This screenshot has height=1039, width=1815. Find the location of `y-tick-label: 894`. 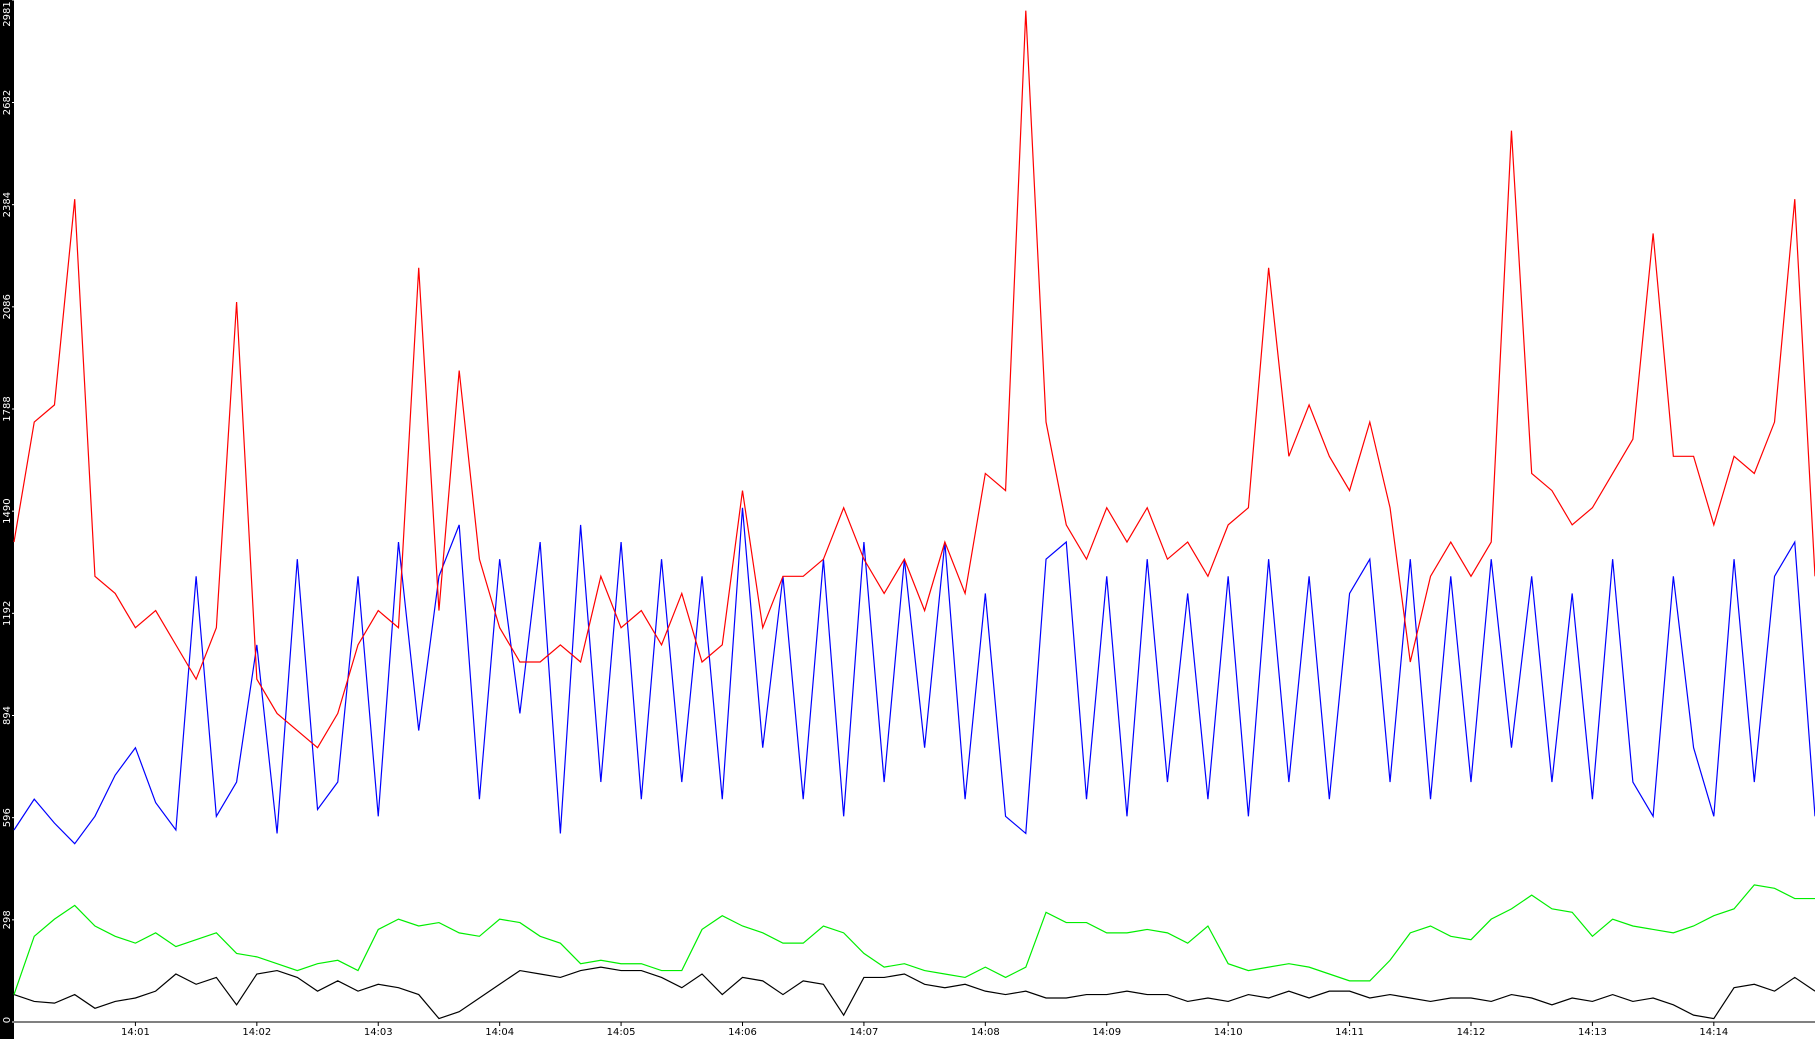

y-tick-label: 894 is located at coordinates (7, 715).